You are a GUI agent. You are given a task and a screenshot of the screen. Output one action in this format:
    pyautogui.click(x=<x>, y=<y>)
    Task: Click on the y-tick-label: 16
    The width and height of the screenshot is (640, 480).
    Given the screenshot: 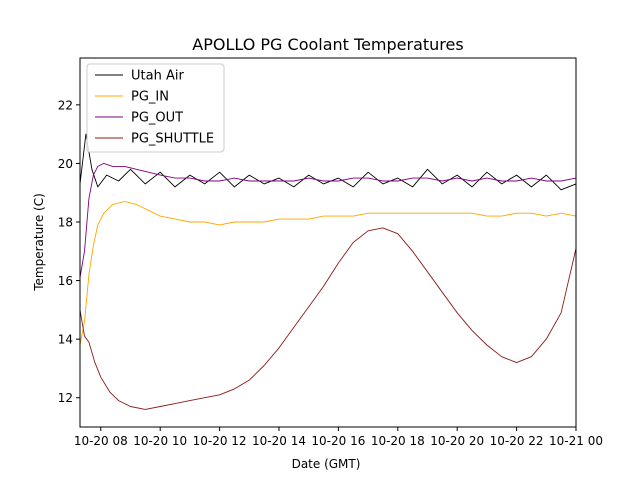 What is the action you would take?
    pyautogui.click(x=65, y=281)
    